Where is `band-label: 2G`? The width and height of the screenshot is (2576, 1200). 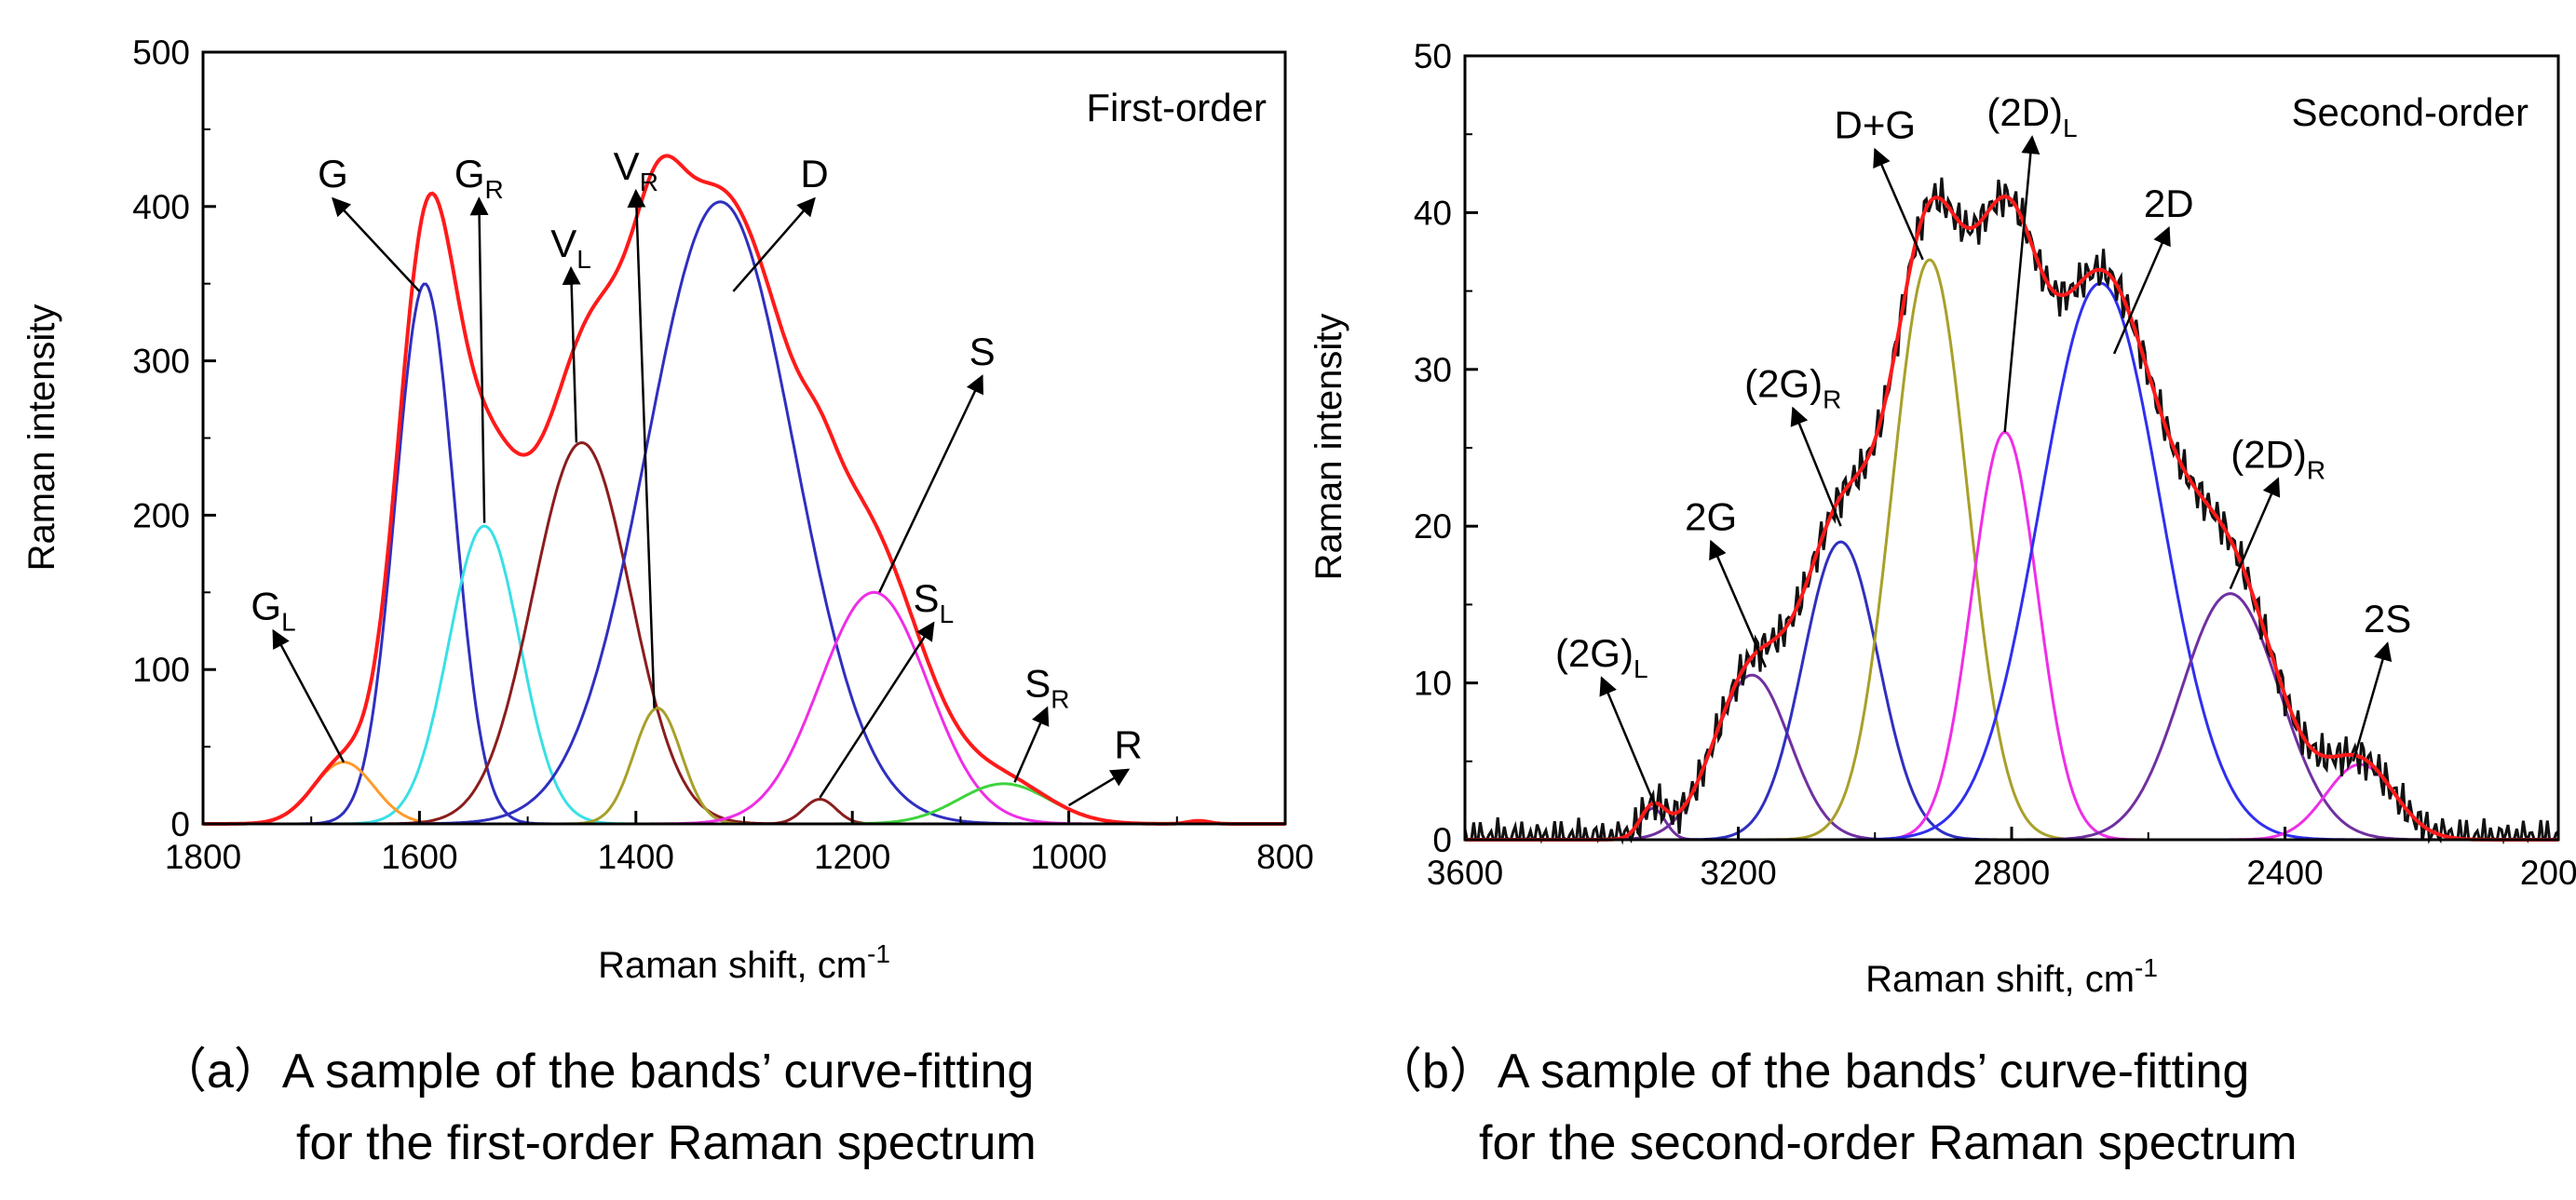
band-label: 2G is located at coordinates (1711, 517).